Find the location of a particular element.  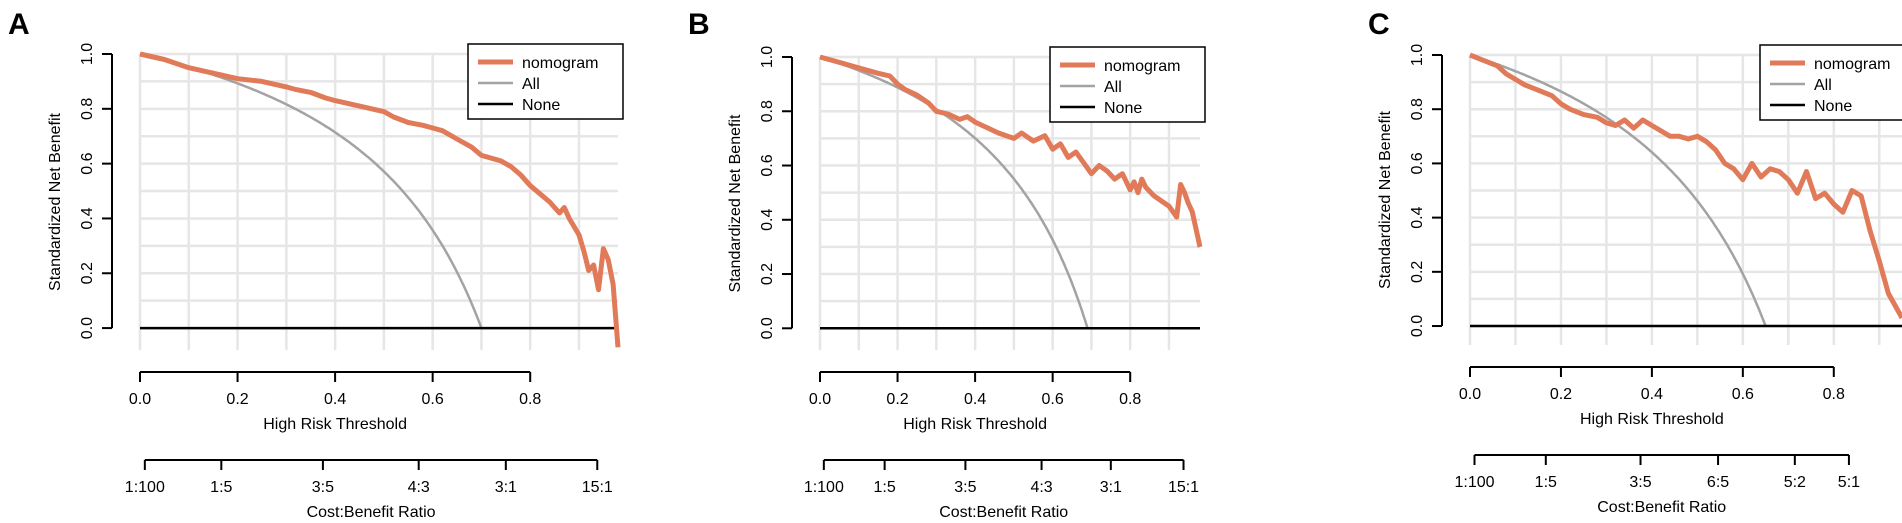

ratio-tick-label: 6:5 is located at coordinates (1718, 482).